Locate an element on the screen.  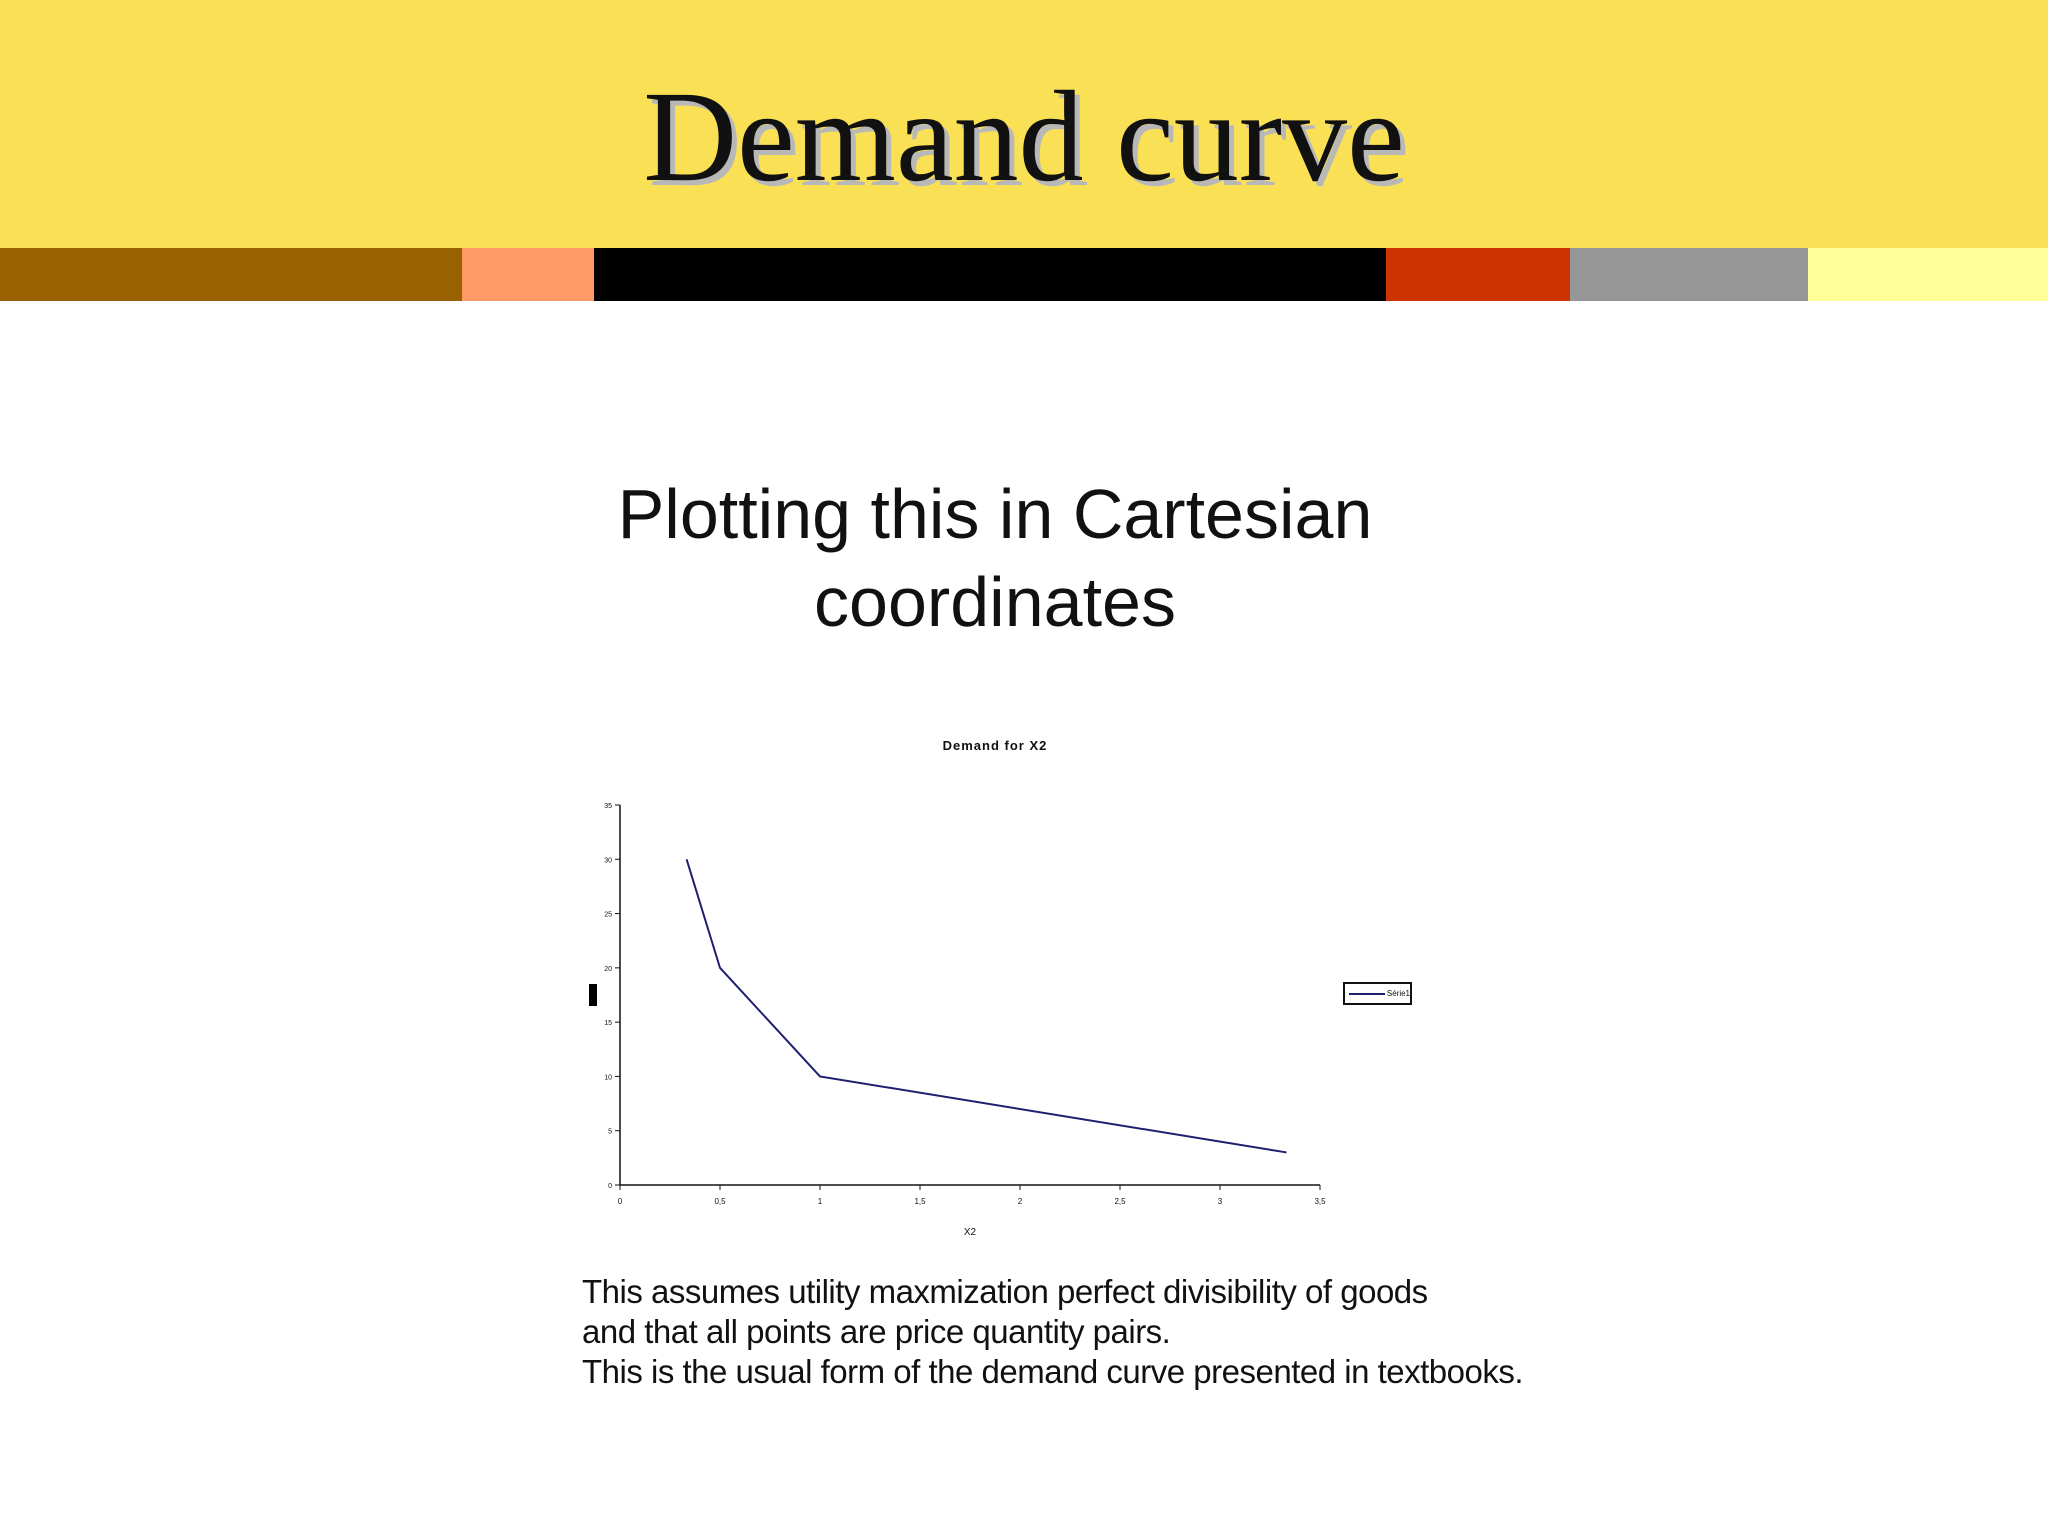
y-tick-label: 5 is located at coordinates (610, 1132).